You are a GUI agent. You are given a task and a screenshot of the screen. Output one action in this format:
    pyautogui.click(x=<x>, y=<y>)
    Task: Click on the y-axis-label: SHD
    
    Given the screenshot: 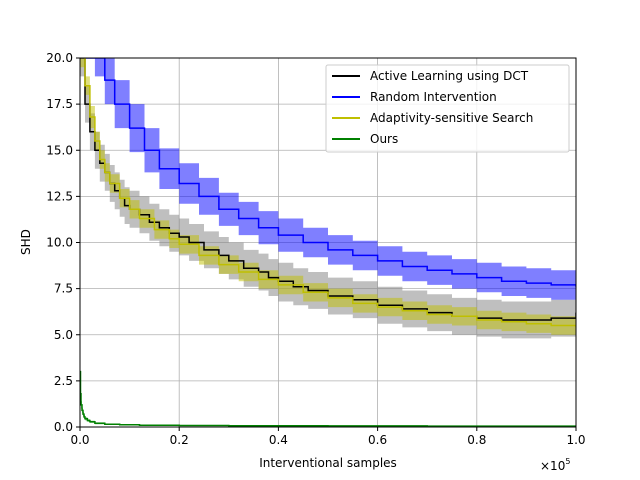 What is the action you would take?
    pyautogui.click(x=26, y=242)
    